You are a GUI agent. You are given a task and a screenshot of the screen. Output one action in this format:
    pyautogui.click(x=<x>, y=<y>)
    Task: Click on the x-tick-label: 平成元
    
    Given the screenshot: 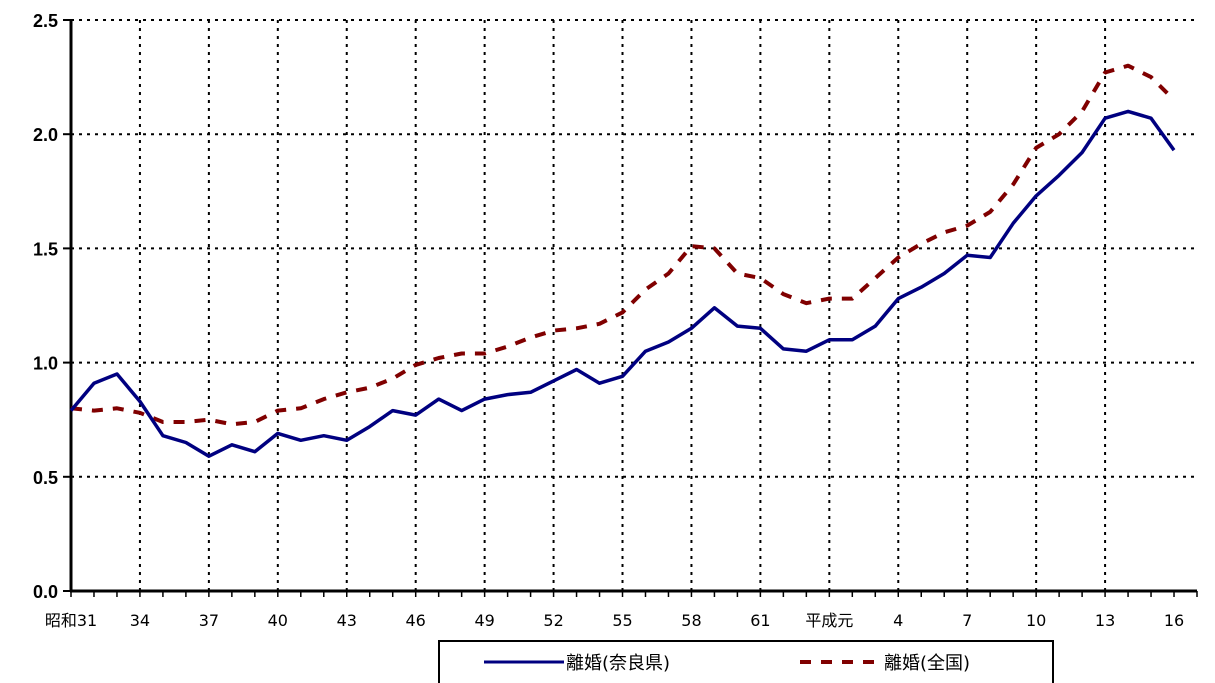 What is the action you would take?
    pyautogui.click(x=829, y=620)
    